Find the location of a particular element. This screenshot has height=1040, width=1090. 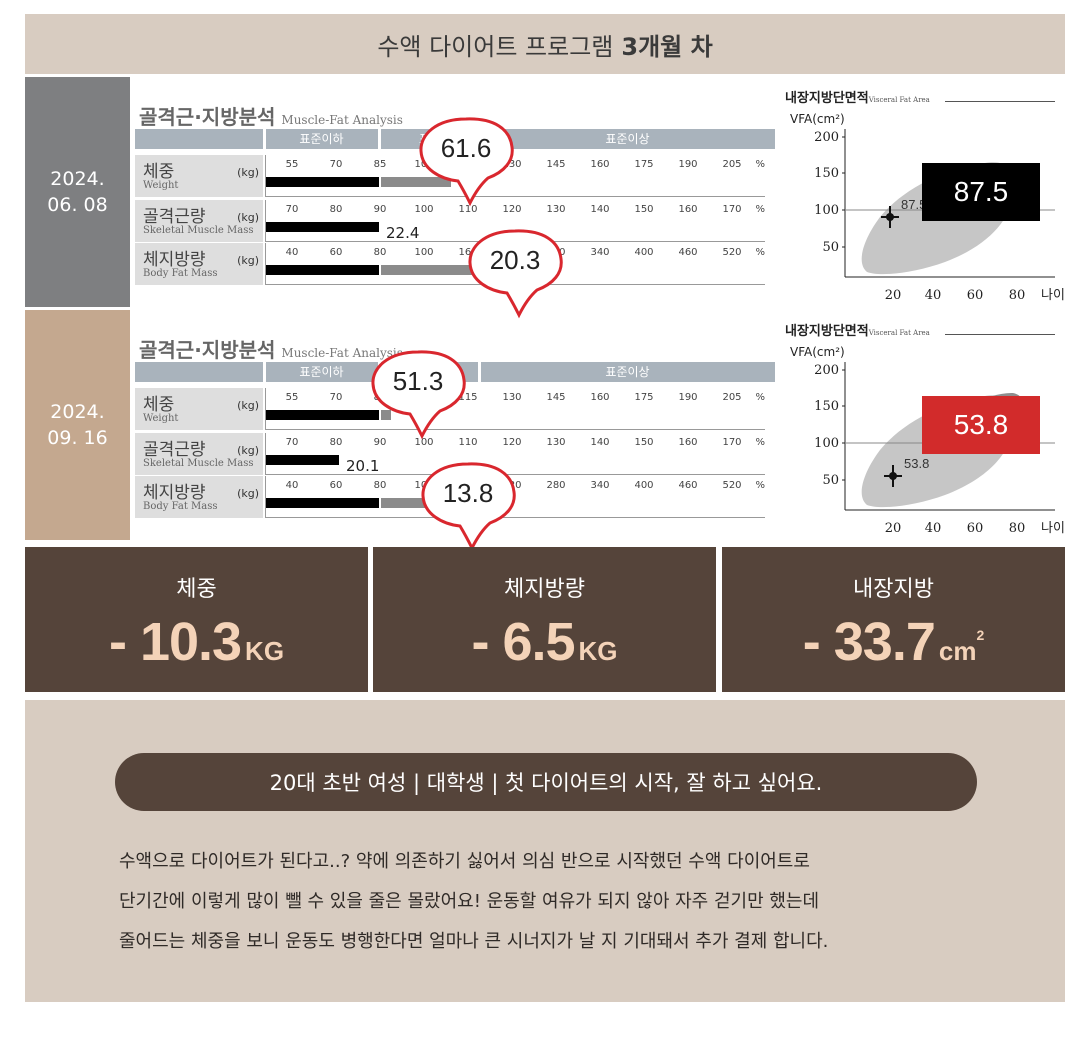

scale-header-above: 표준이상 is located at coordinates (627, 139).